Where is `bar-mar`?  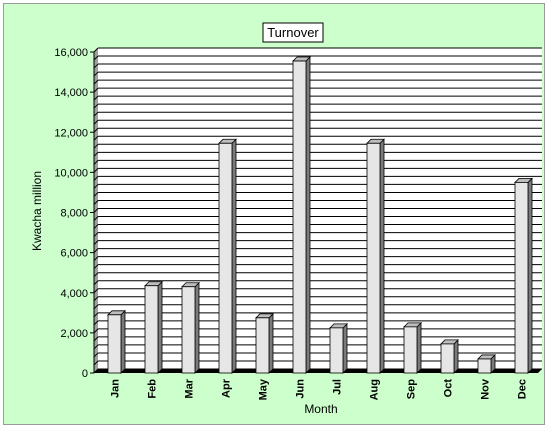
bar-mar is located at coordinates (190, 327).